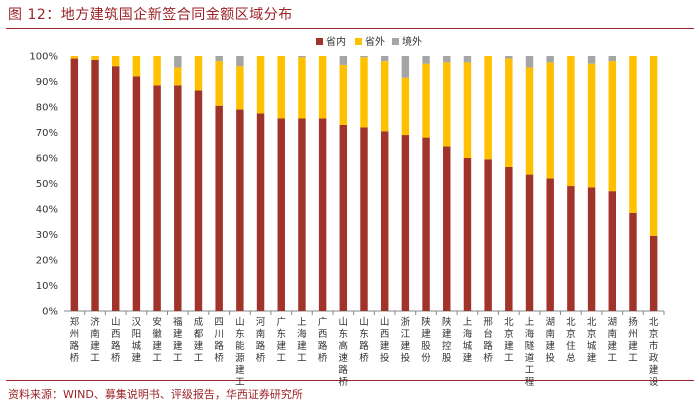  I want to click on y-tick-label: 70%, so click(47, 133).